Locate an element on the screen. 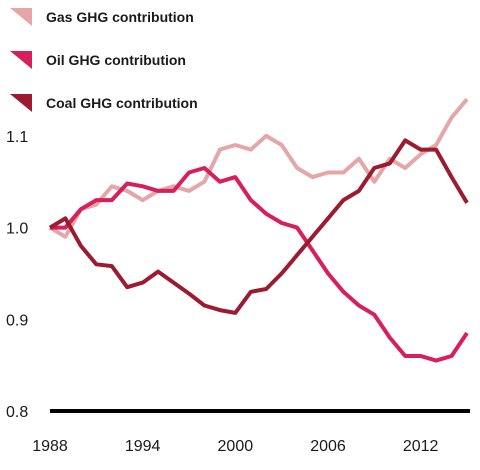 The height and width of the screenshot is (470, 480). y-tick-label: 0.9 is located at coordinates (17, 320).